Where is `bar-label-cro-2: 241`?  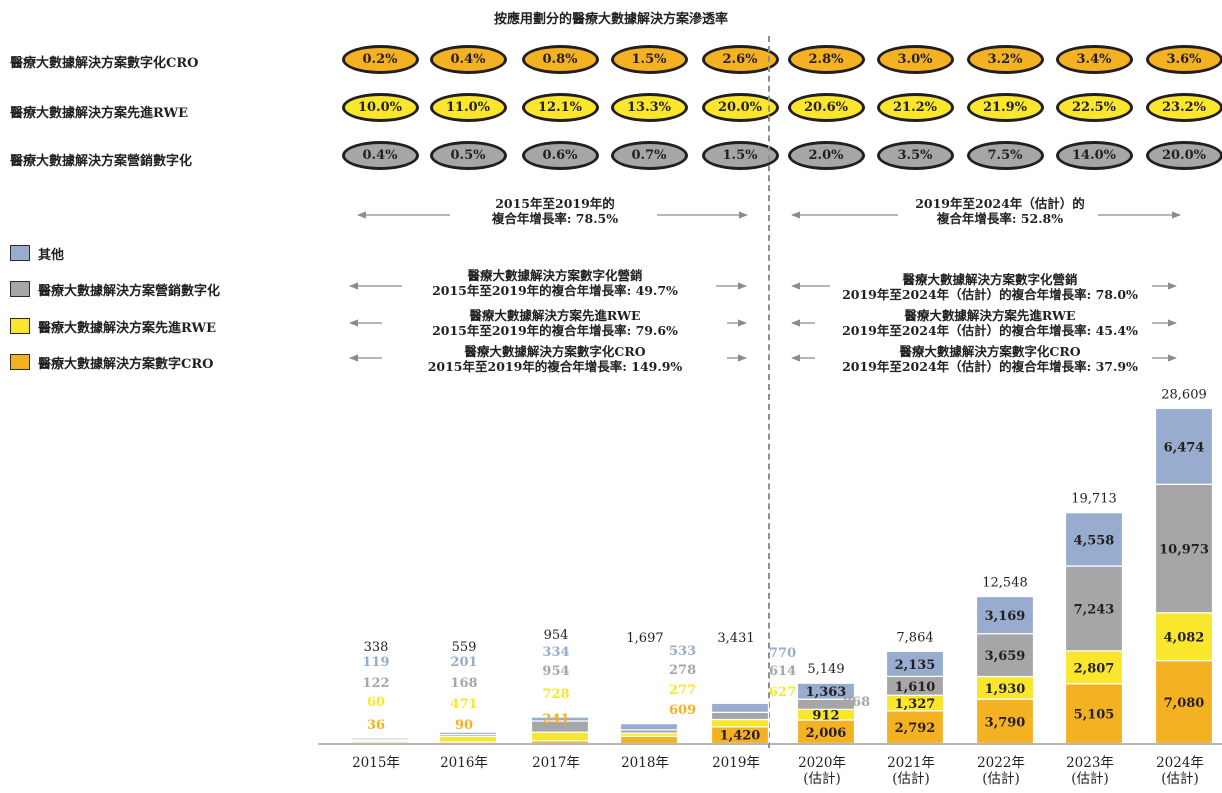
bar-label-cro-2: 241 is located at coordinates (555, 719).